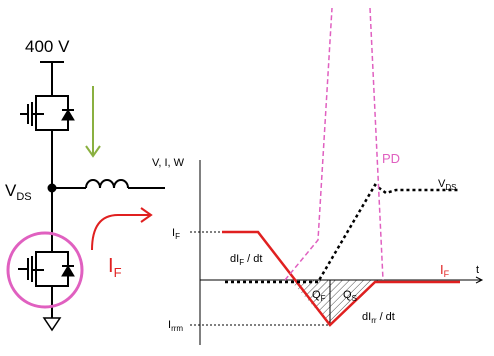  I want to click on recovery-area, so click(335, 302).